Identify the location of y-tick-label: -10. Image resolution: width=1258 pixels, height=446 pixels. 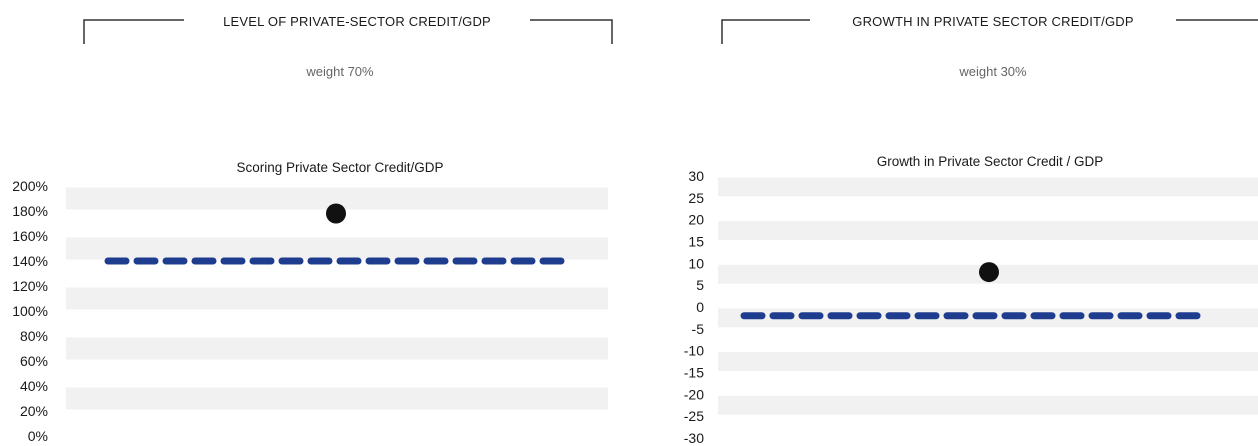
(694, 351).